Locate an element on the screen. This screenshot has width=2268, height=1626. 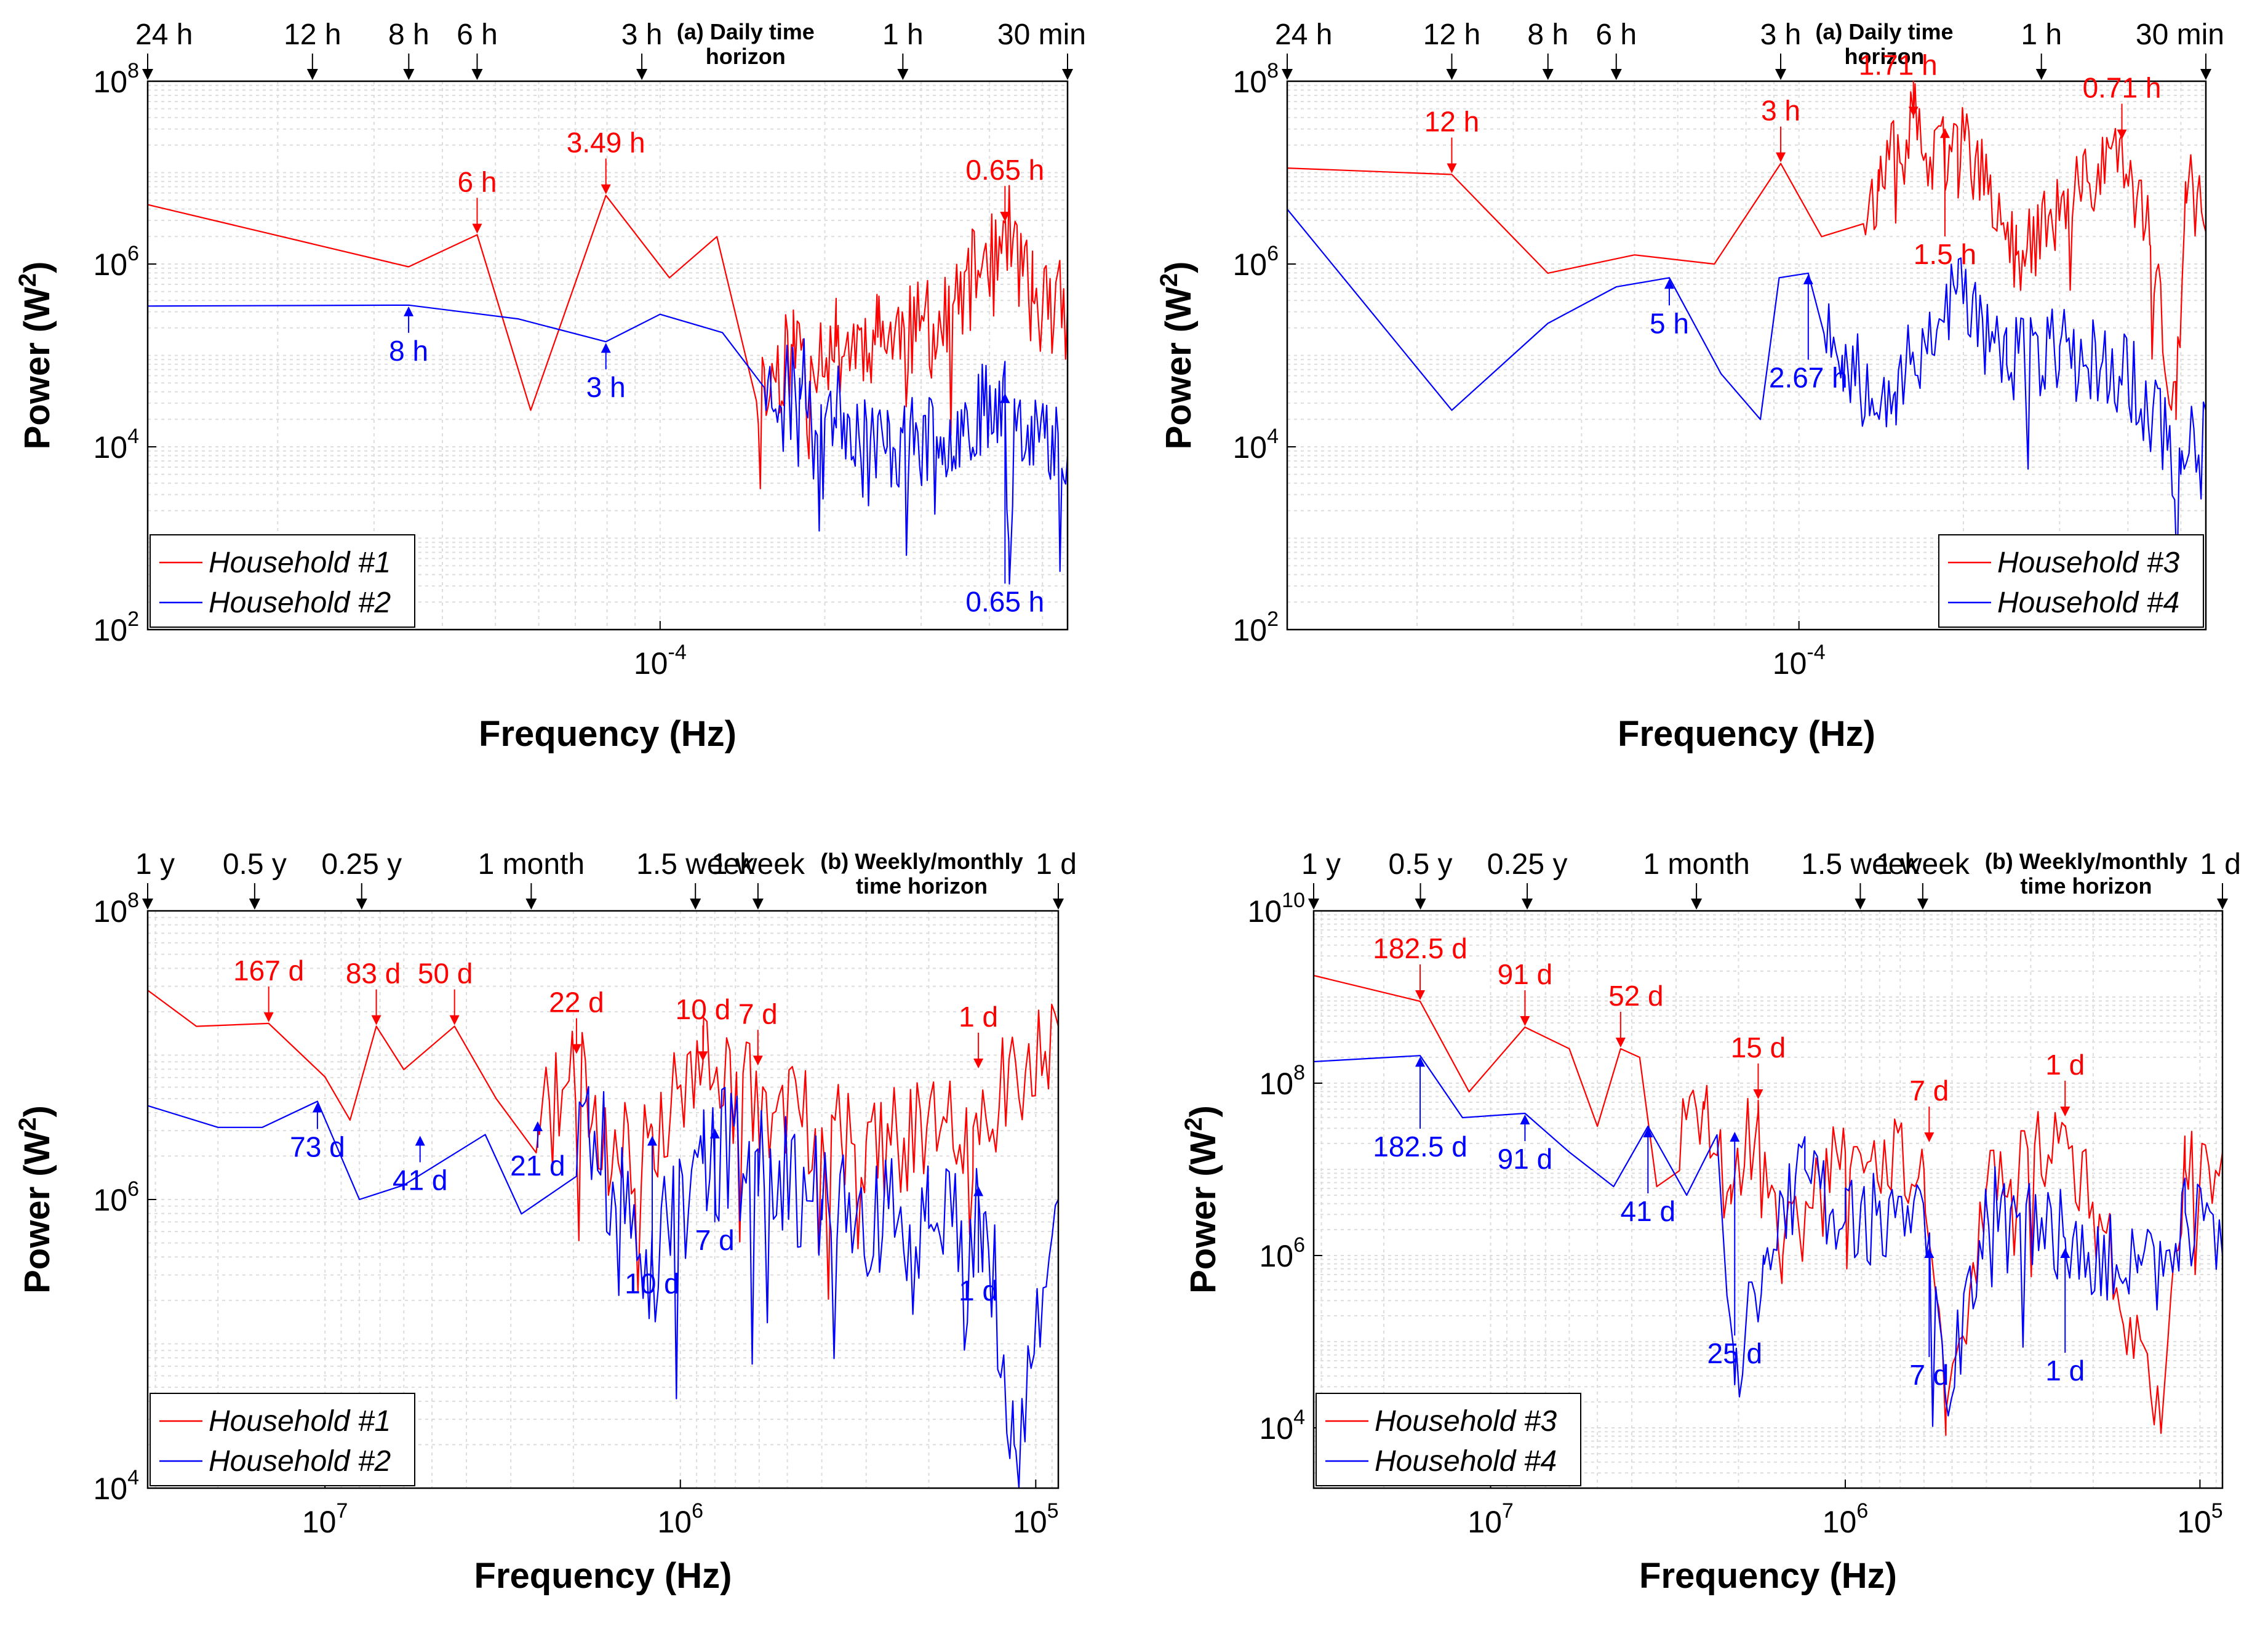
annotation: 25 d is located at coordinates (1735, 1250).